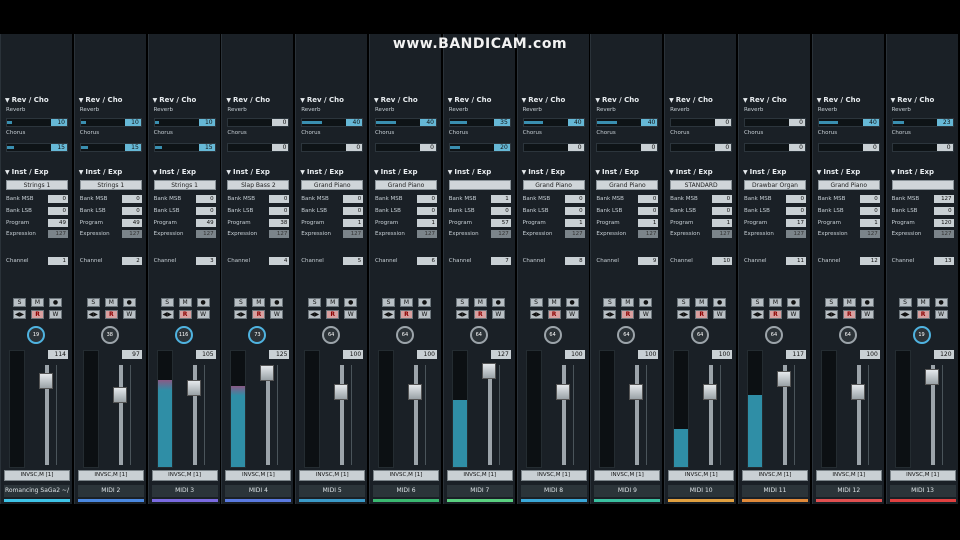 The height and width of the screenshot is (540, 960). Describe the element at coordinates (279, 354) in the screenshot. I see `volume-value: 125` at that location.